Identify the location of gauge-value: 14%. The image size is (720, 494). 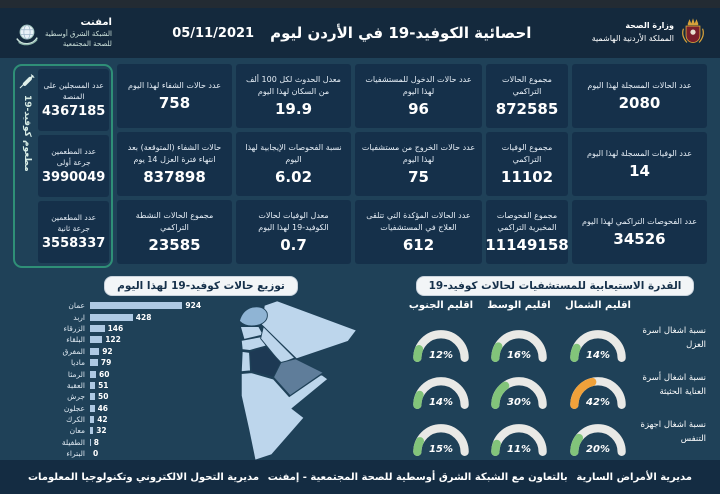
(441, 402).